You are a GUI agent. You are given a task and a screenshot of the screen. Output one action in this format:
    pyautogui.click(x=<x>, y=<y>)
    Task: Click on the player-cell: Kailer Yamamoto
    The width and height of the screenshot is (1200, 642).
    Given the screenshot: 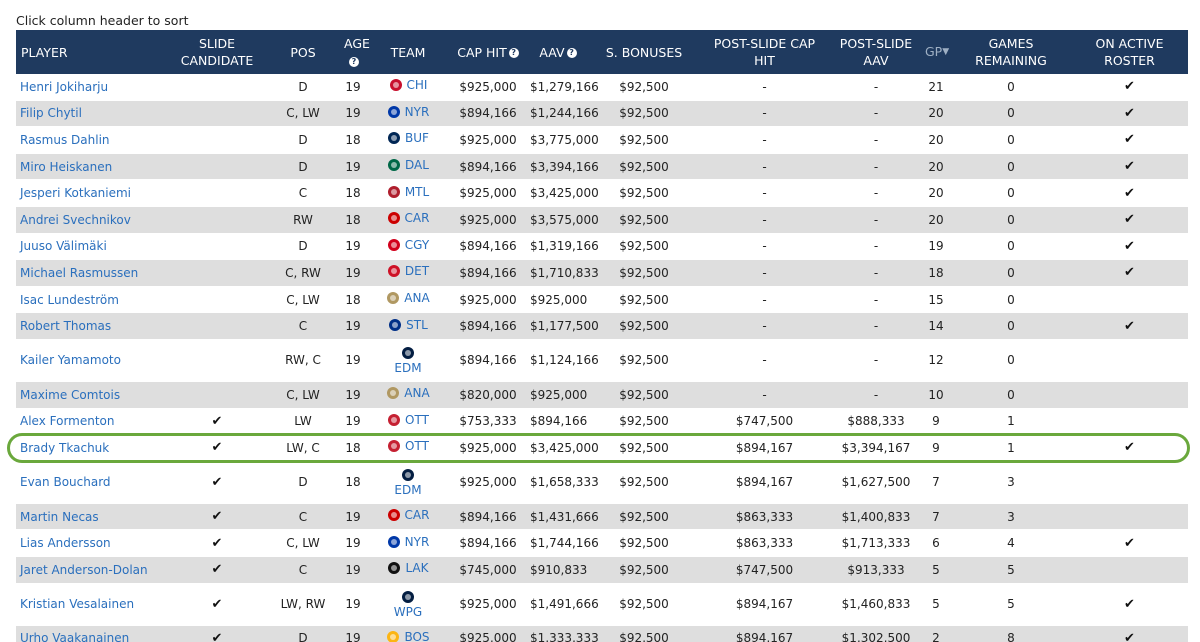 What is the action you would take?
    pyautogui.click(x=92, y=360)
    